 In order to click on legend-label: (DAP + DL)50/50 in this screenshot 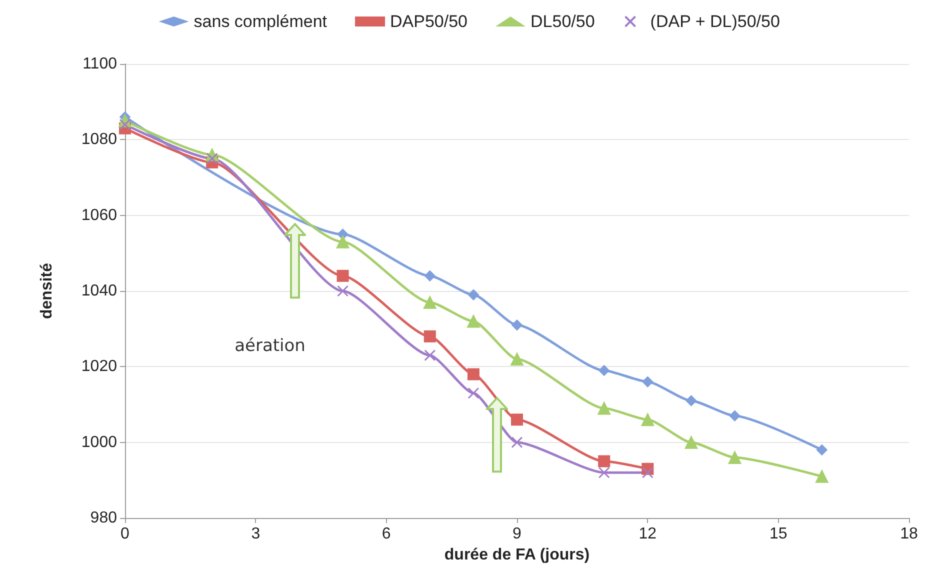, I will do `click(715, 21)`.